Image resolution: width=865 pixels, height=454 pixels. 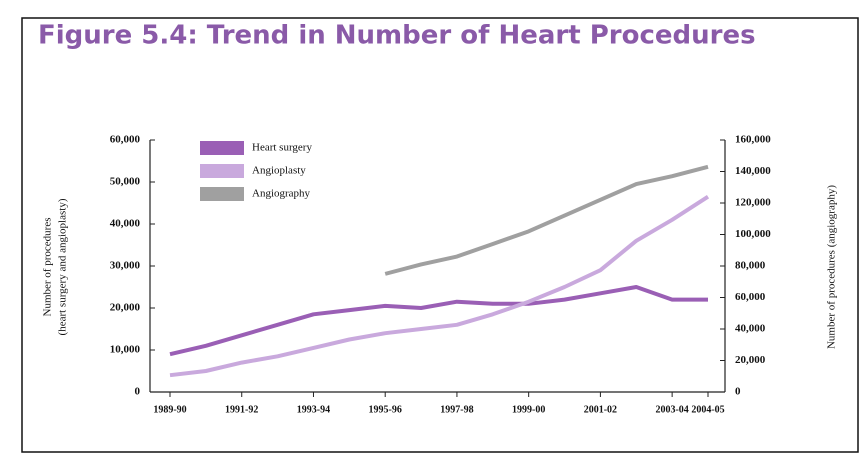 What do you see at coordinates (832, 267) in the screenshot?
I see `y2-axis-label: Number of procedures (angiography)` at bounding box center [832, 267].